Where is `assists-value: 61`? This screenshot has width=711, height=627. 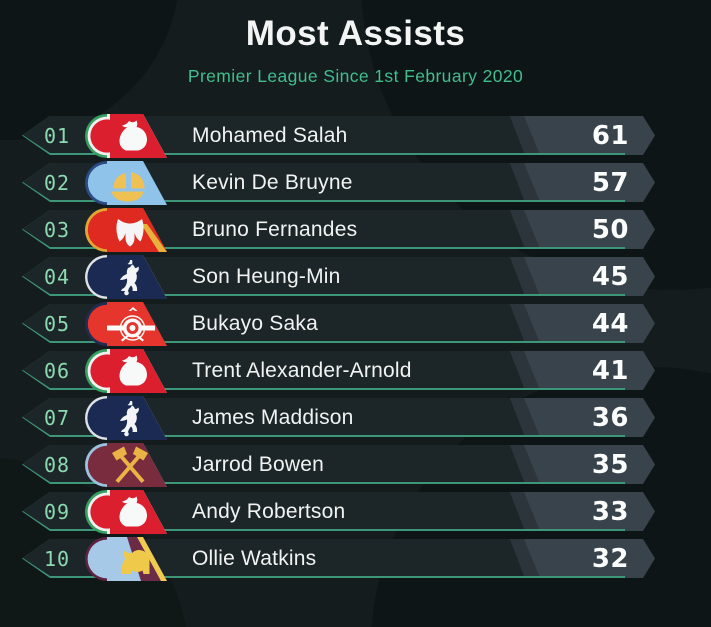
assists-value: 61 is located at coordinates (610, 135).